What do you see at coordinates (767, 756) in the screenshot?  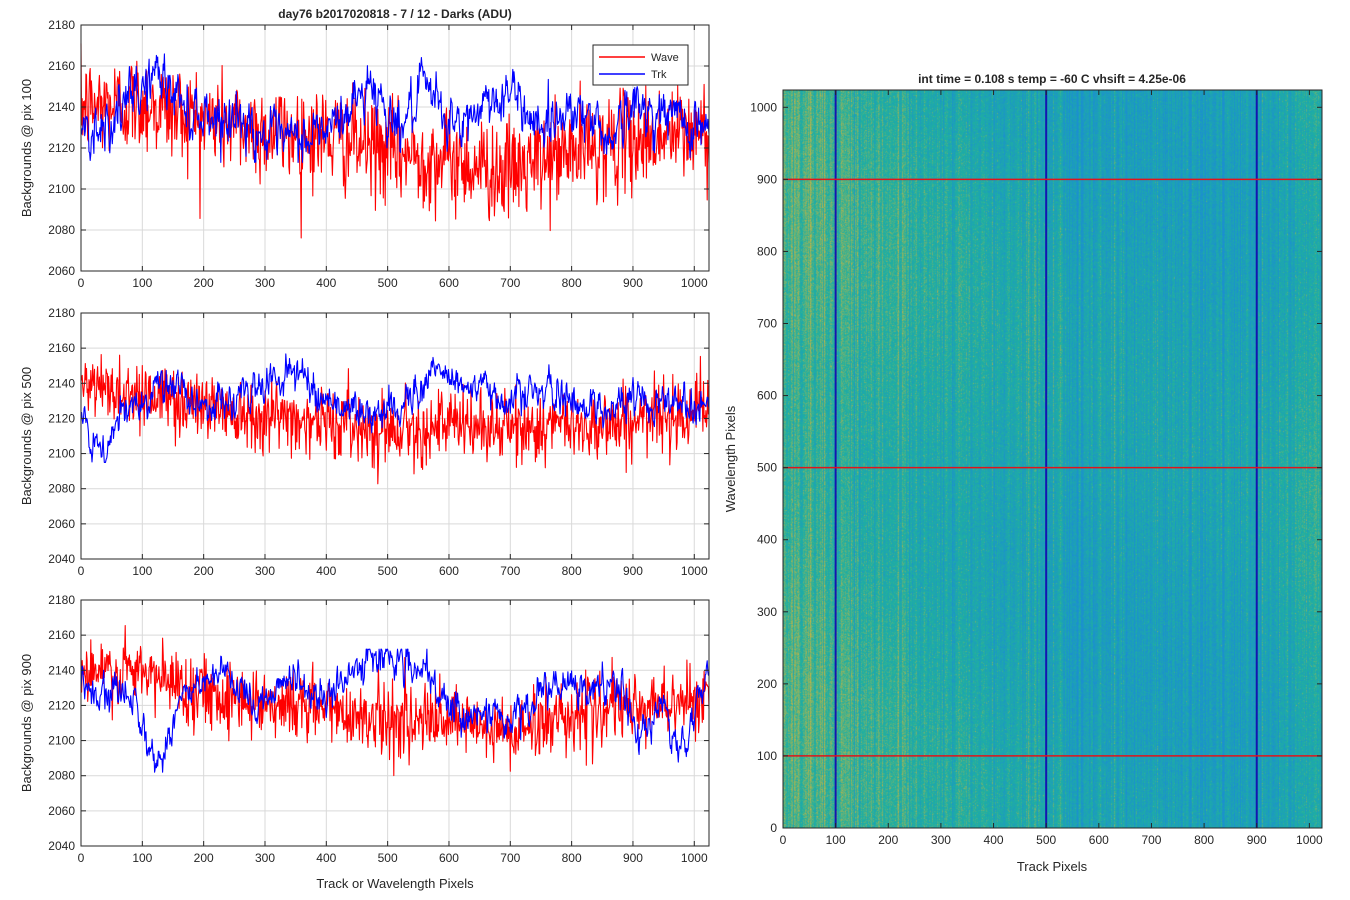 I see `y-tick-label: 100` at bounding box center [767, 756].